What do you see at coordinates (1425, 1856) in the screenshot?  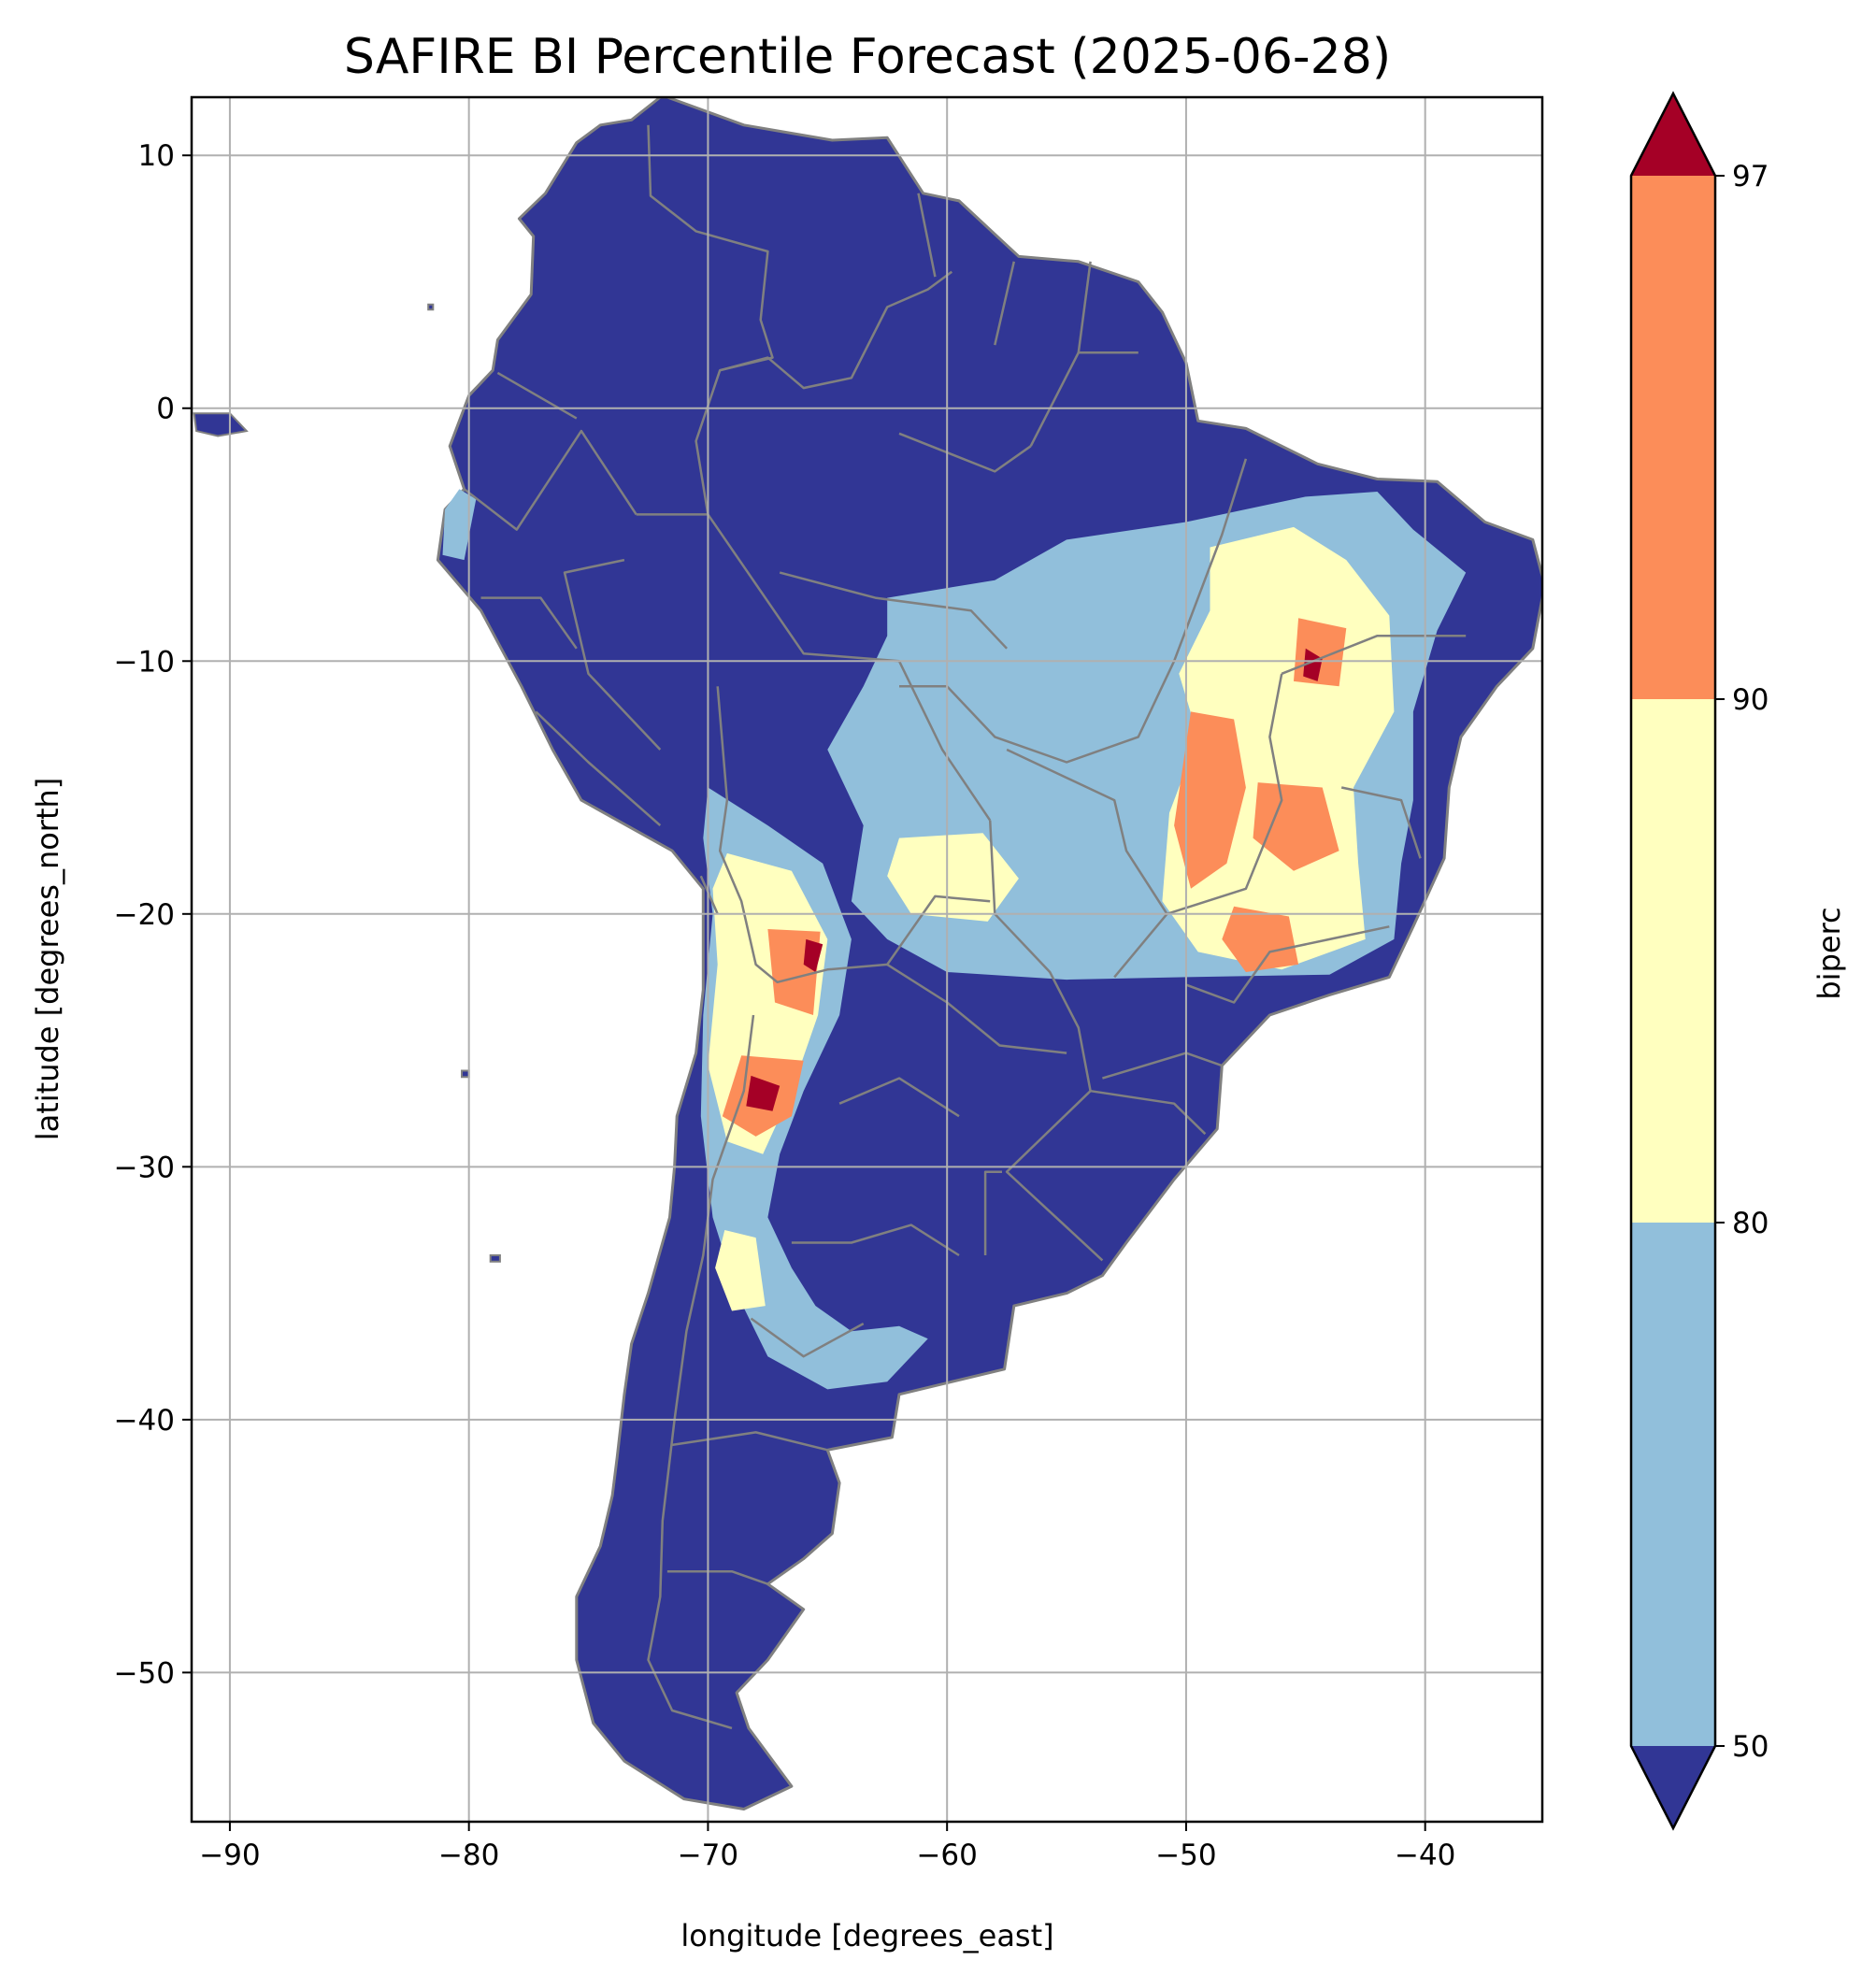 I see `x-tick-label: −40` at bounding box center [1425, 1856].